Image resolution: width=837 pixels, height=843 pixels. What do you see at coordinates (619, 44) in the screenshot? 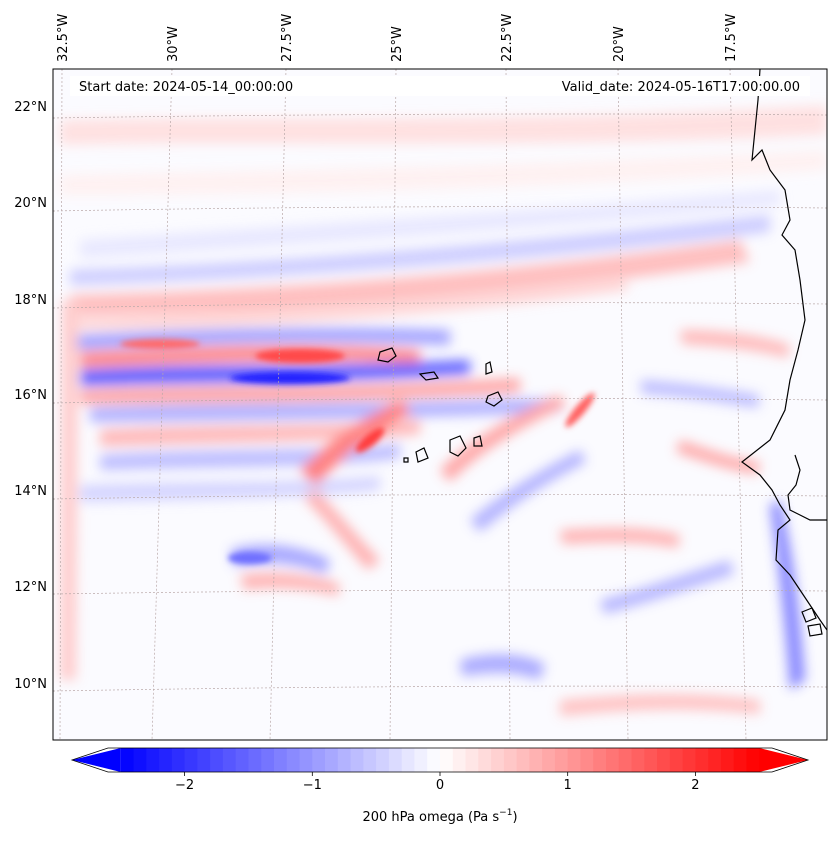
I see `lon-label: 20°W` at bounding box center [619, 44].